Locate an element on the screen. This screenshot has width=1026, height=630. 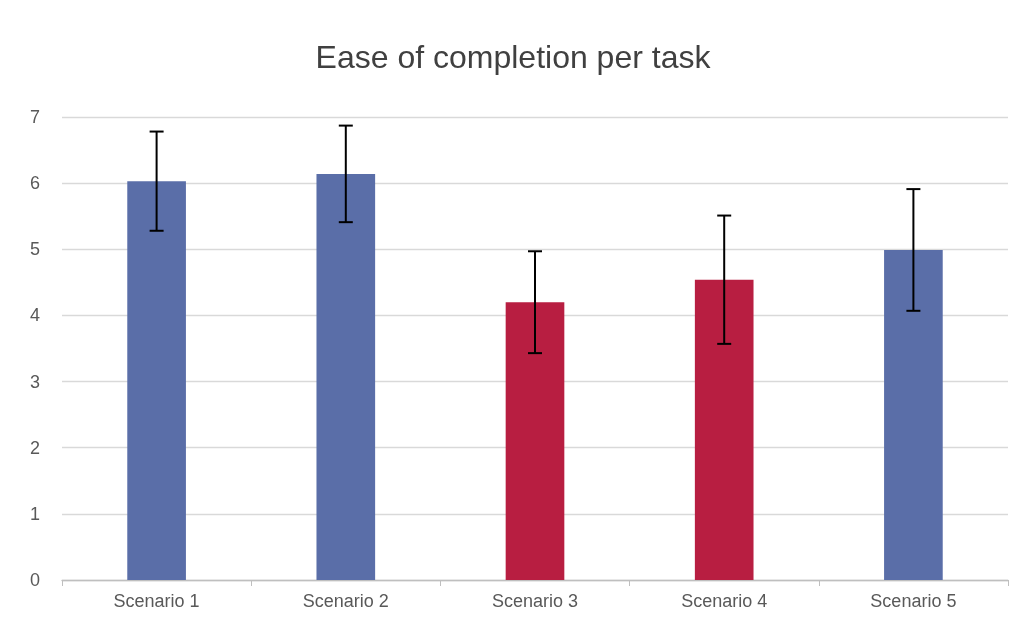
y-tick-label: 7 is located at coordinates (34, 117).